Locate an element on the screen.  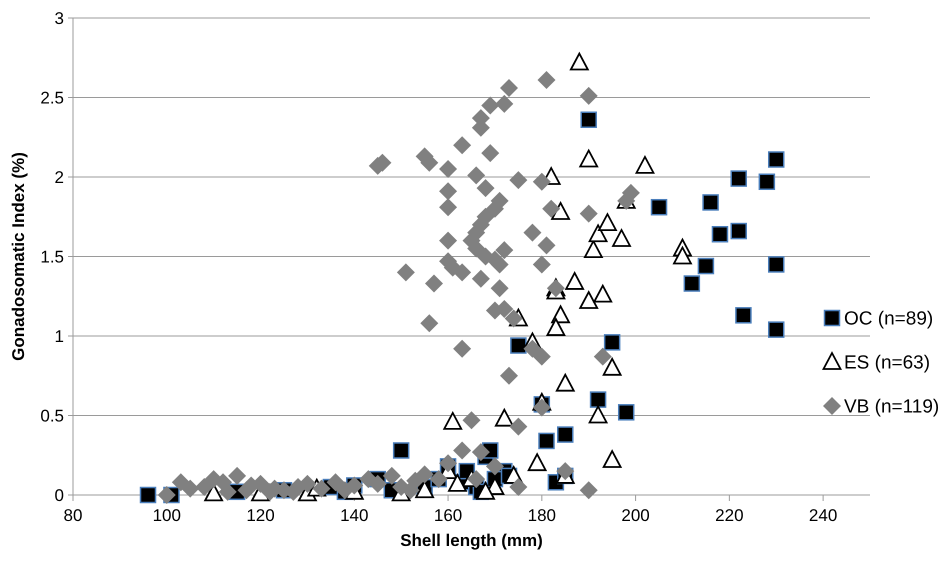
x-tick-label: 240 is located at coordinates (823, 515).